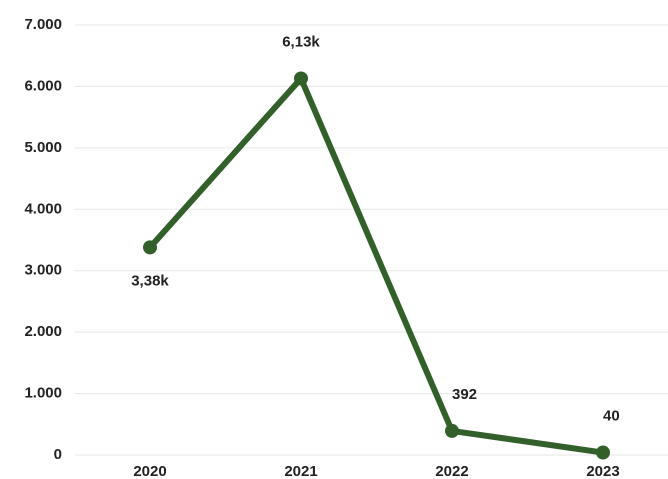  What do you see at coordinates (301, 41) in the screenshot?
I see `data-label: 6,13k` at bounding box center [301, 41].